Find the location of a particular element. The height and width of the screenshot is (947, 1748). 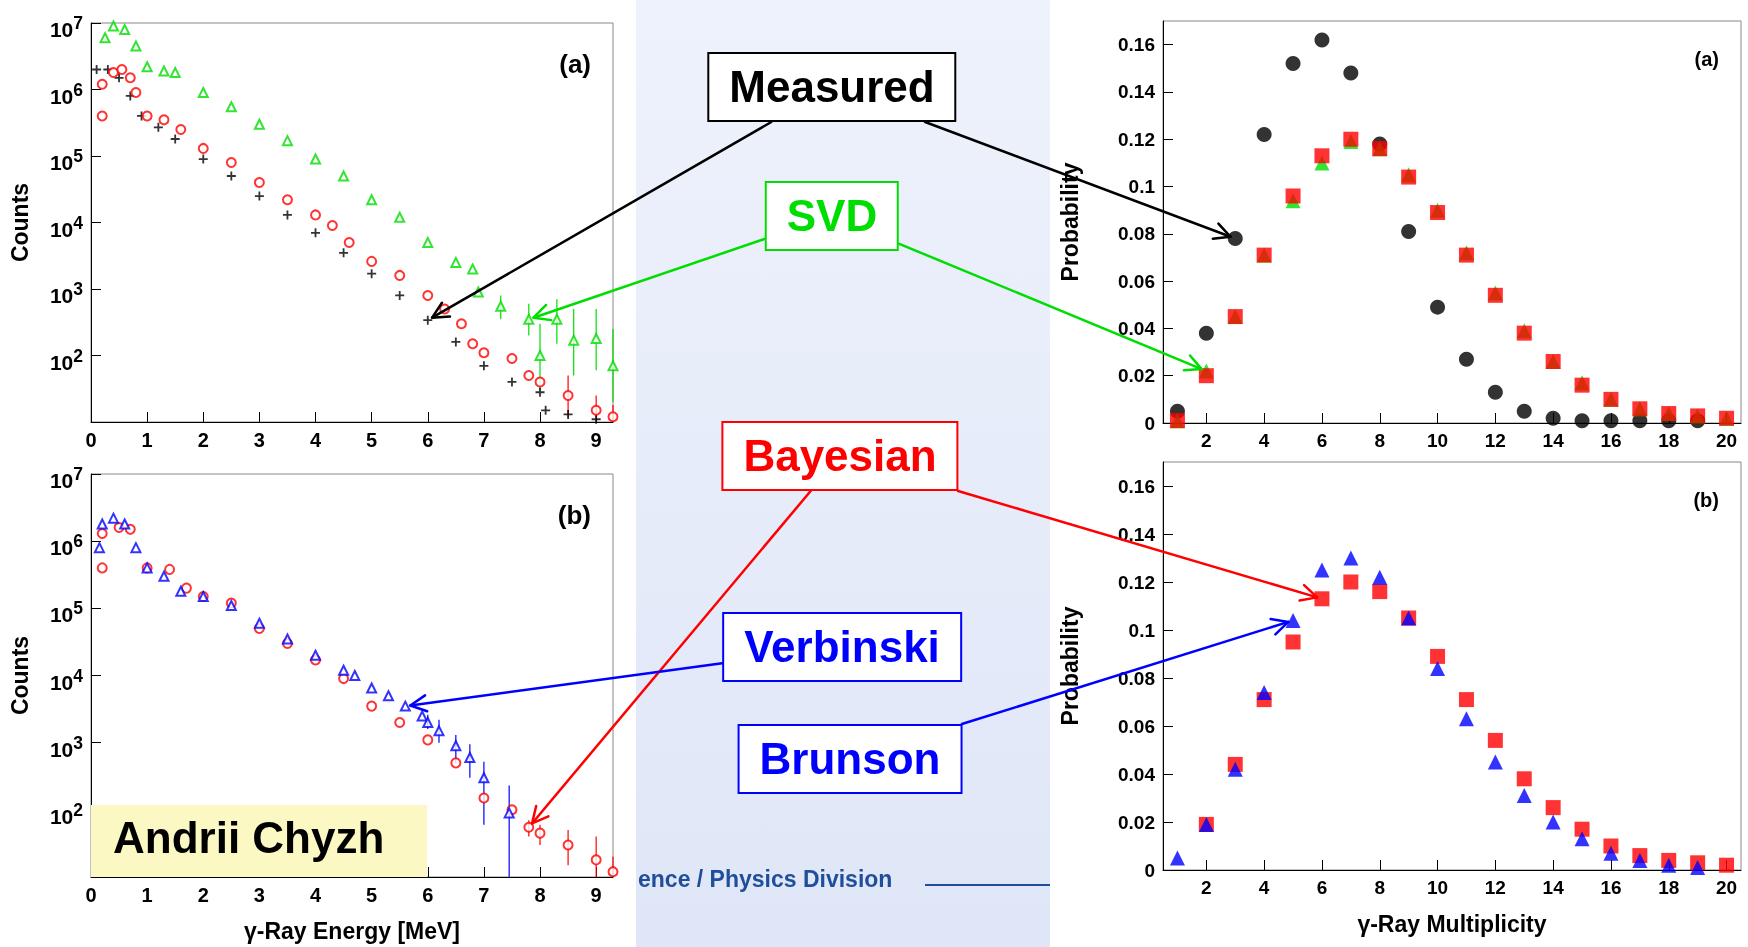

text: ence / Physics Division is located at coordinates (765, 879).